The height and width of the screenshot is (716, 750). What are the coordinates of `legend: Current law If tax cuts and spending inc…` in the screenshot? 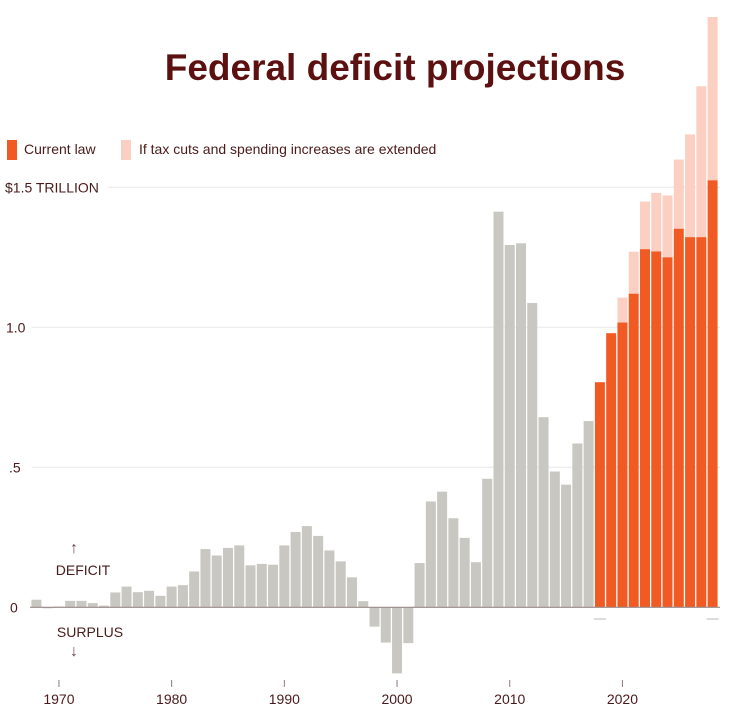 It's located at (221, 150).